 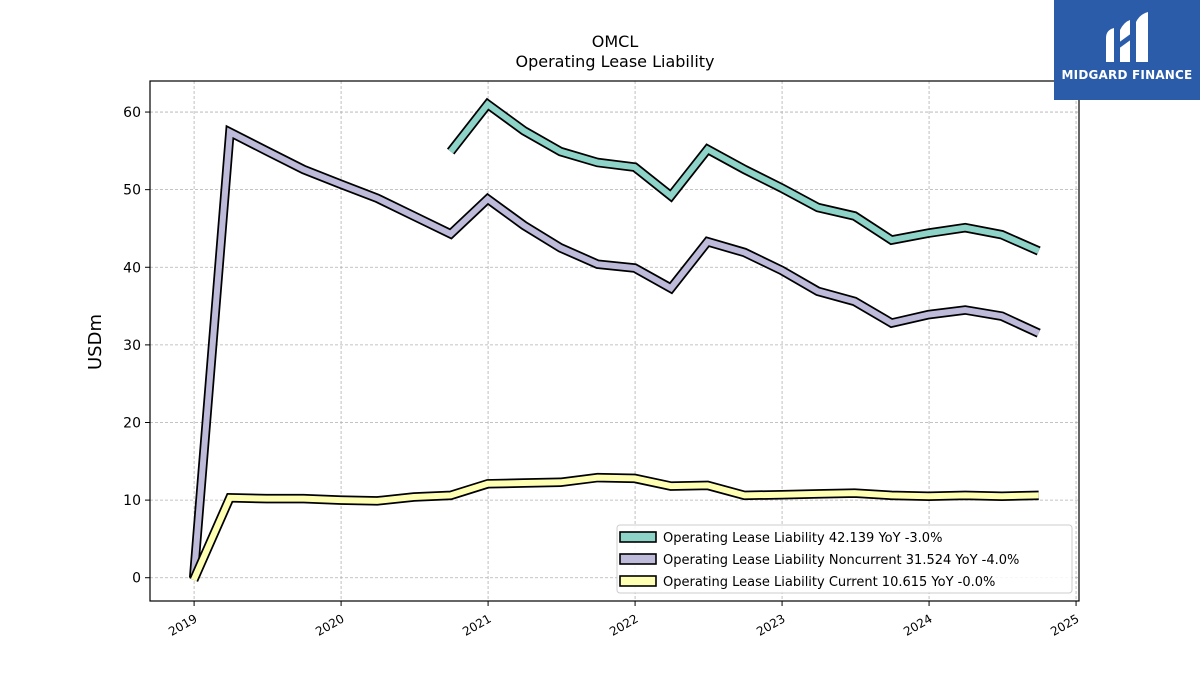 I want to click on brand-logo: MIDGARD FINANCE, so click(x=1127, y=50).